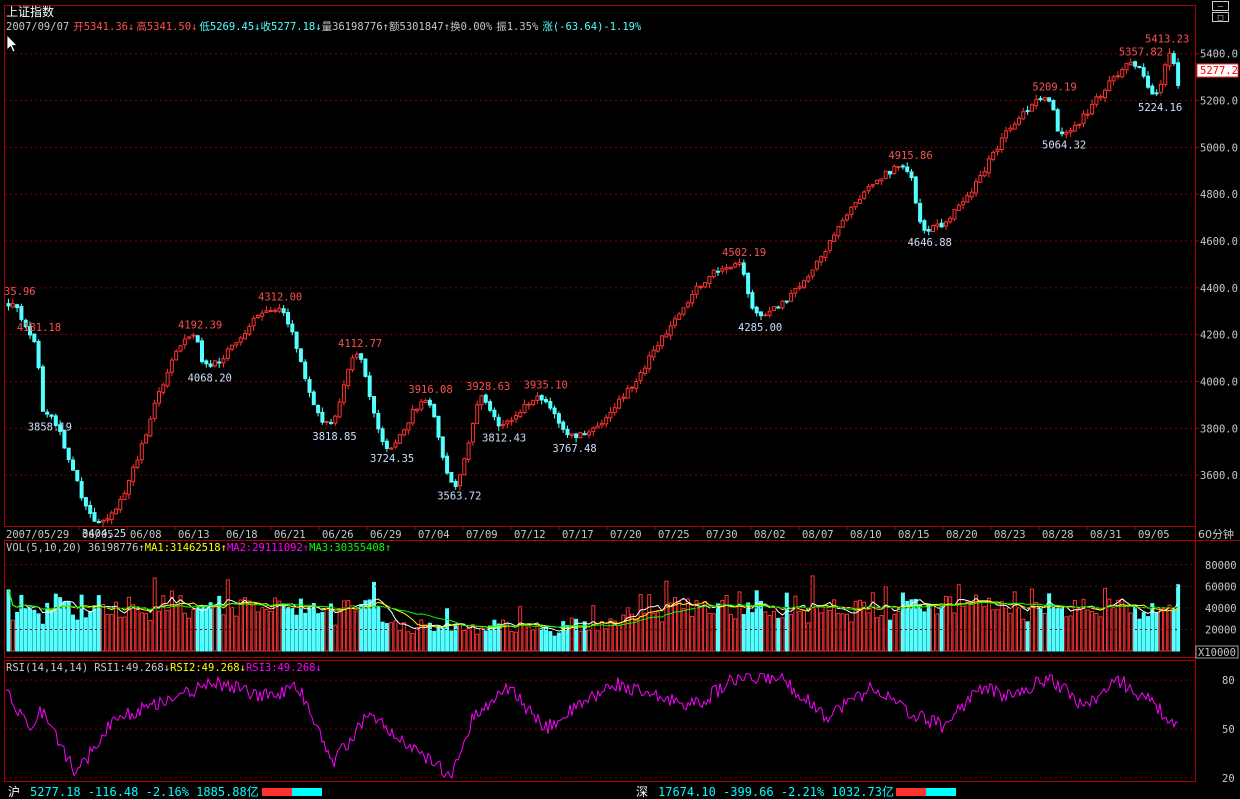  I want to click on date-axis-label: 08/02, so click(770, 535).